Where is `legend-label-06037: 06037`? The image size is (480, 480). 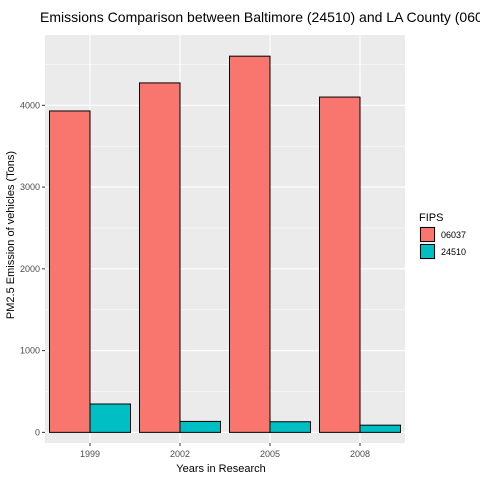
legend-label-06037: 06037 is located at coordinates (453, 235).